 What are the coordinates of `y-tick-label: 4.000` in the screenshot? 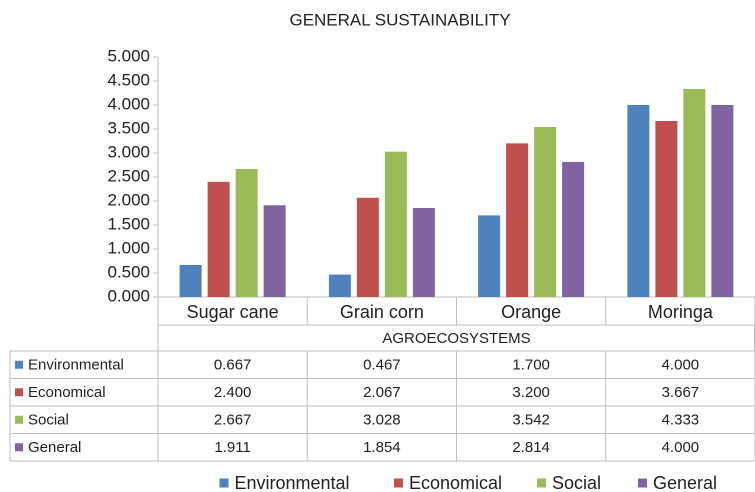 It's located at (128, 103).